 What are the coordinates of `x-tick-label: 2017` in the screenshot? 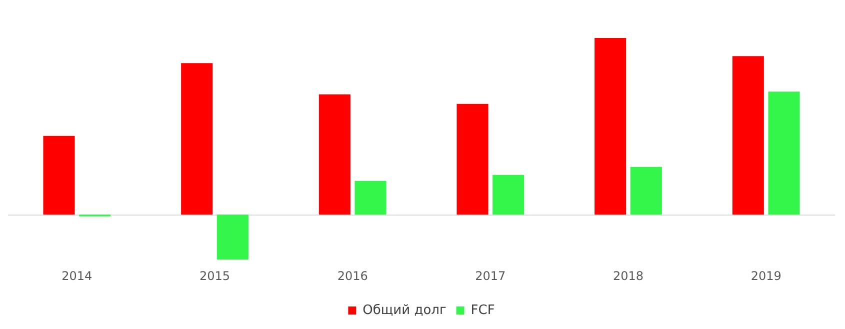 It's located at (490, 275).